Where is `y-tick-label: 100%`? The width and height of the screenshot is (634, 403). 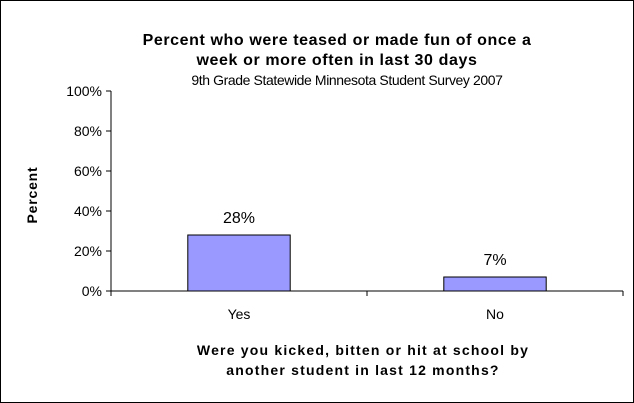 y-tick-label: 100% is located at coordinates (84, 91).